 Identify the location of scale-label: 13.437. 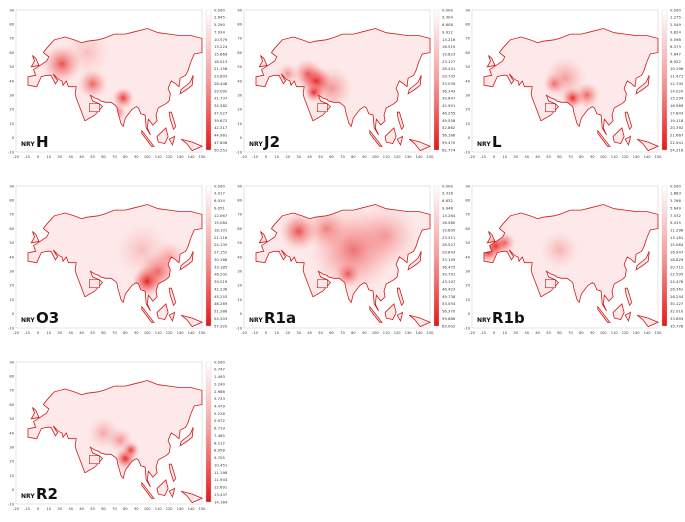
(221, 494).